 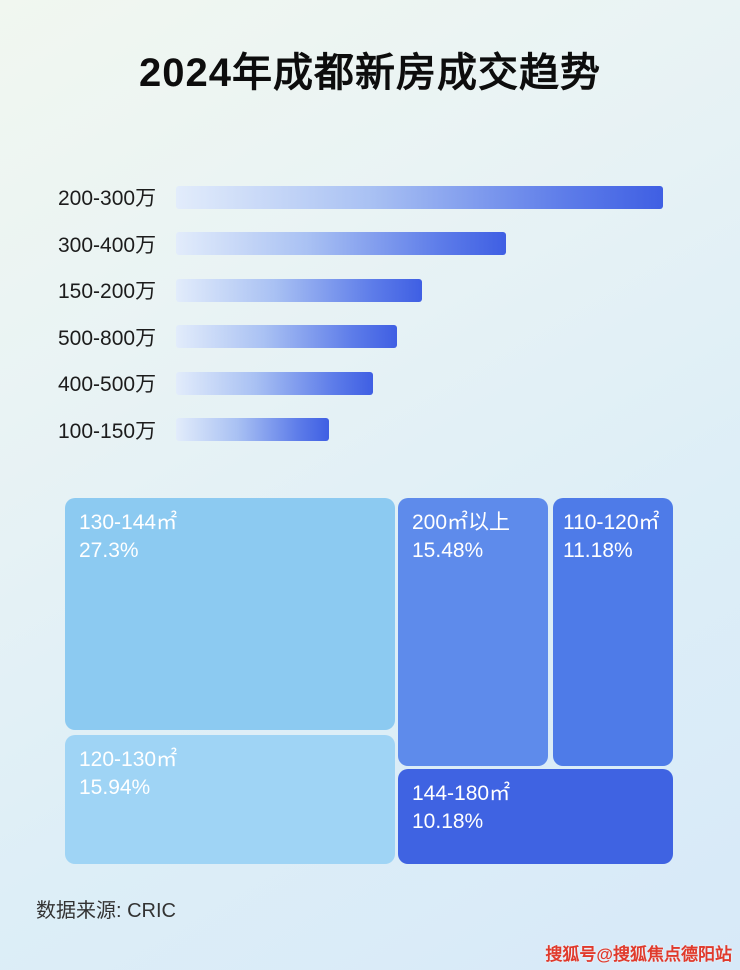 What do you see at coordinates (109, 551) in the screenshot?
I see `treemap-percent: 27.3%` at bounding box center [109, 551].